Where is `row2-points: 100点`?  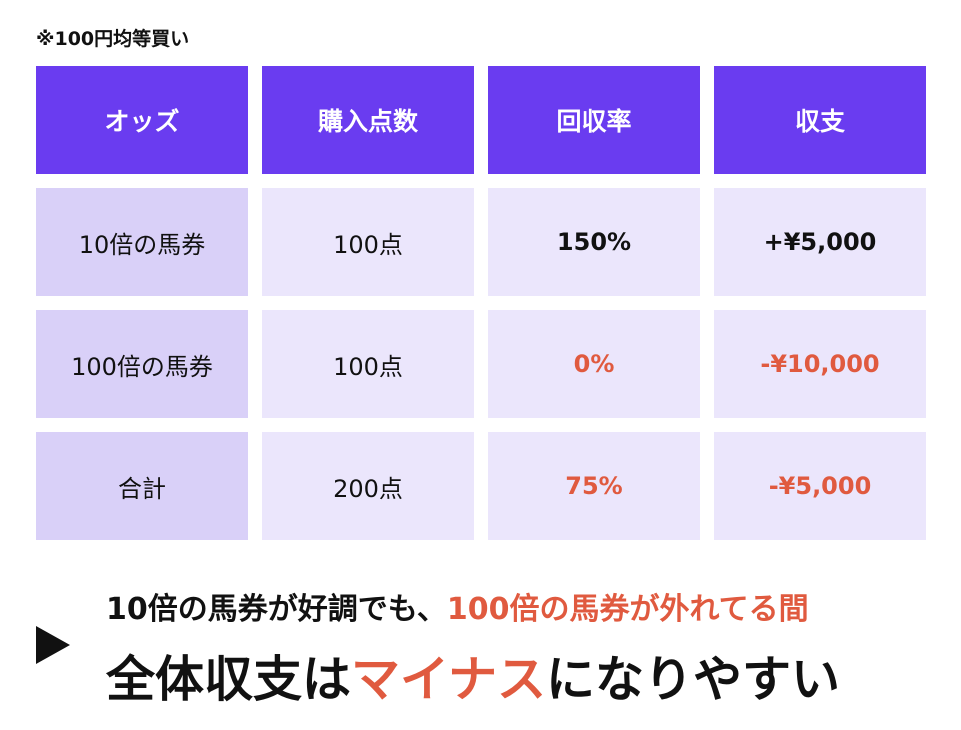 row2-points: 100点 is located at coordinates (368, 364).